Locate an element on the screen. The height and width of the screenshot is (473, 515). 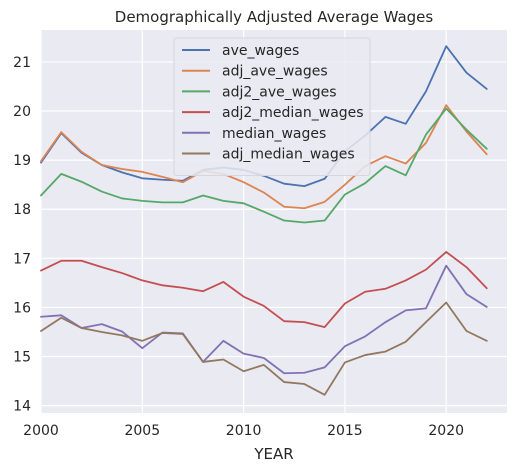
x-axis-label: YEAR is located at coordinates (273, 454).